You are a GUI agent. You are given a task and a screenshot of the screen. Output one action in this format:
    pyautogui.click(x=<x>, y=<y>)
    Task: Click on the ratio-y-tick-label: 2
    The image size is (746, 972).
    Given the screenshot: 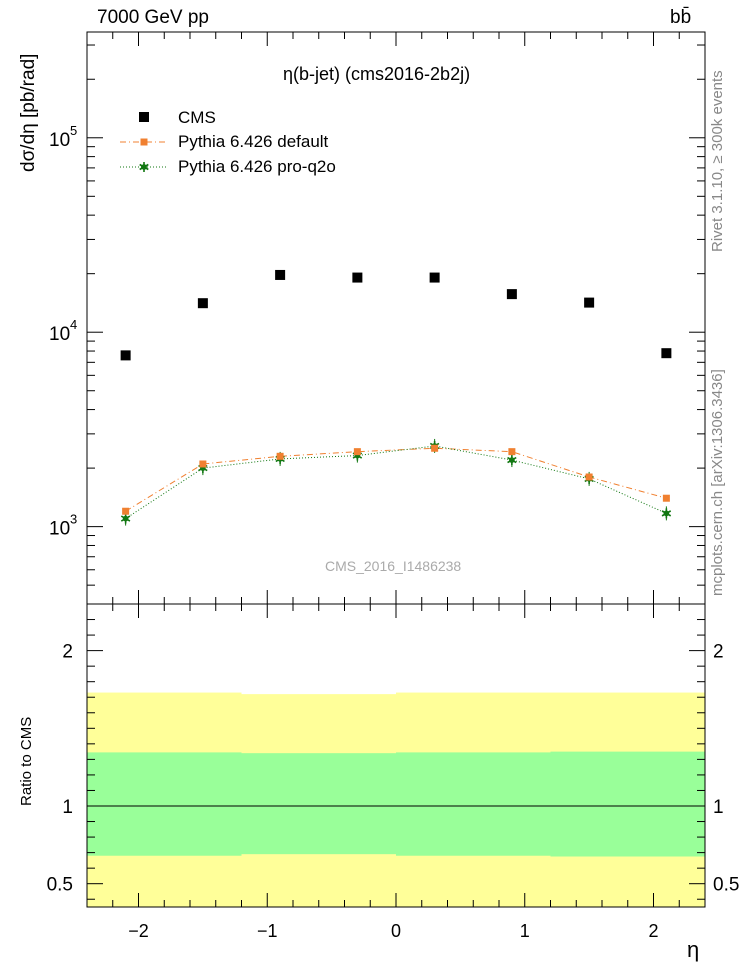 What is the action you would take?
    pyautogui.click(x=67, y=652)
    